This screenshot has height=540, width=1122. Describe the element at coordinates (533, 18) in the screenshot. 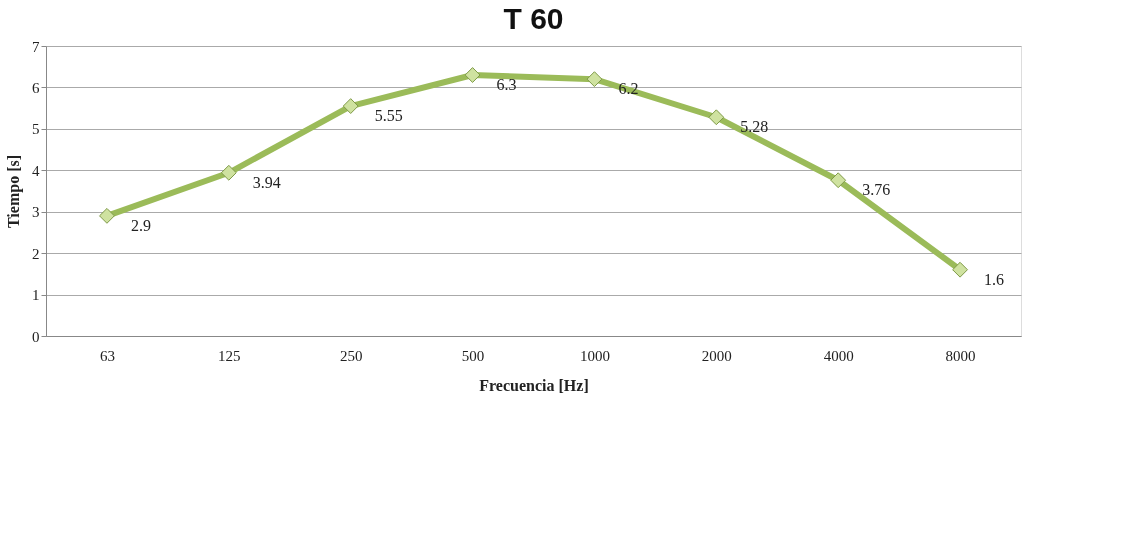

I see `chart-title: T 60` at that location.